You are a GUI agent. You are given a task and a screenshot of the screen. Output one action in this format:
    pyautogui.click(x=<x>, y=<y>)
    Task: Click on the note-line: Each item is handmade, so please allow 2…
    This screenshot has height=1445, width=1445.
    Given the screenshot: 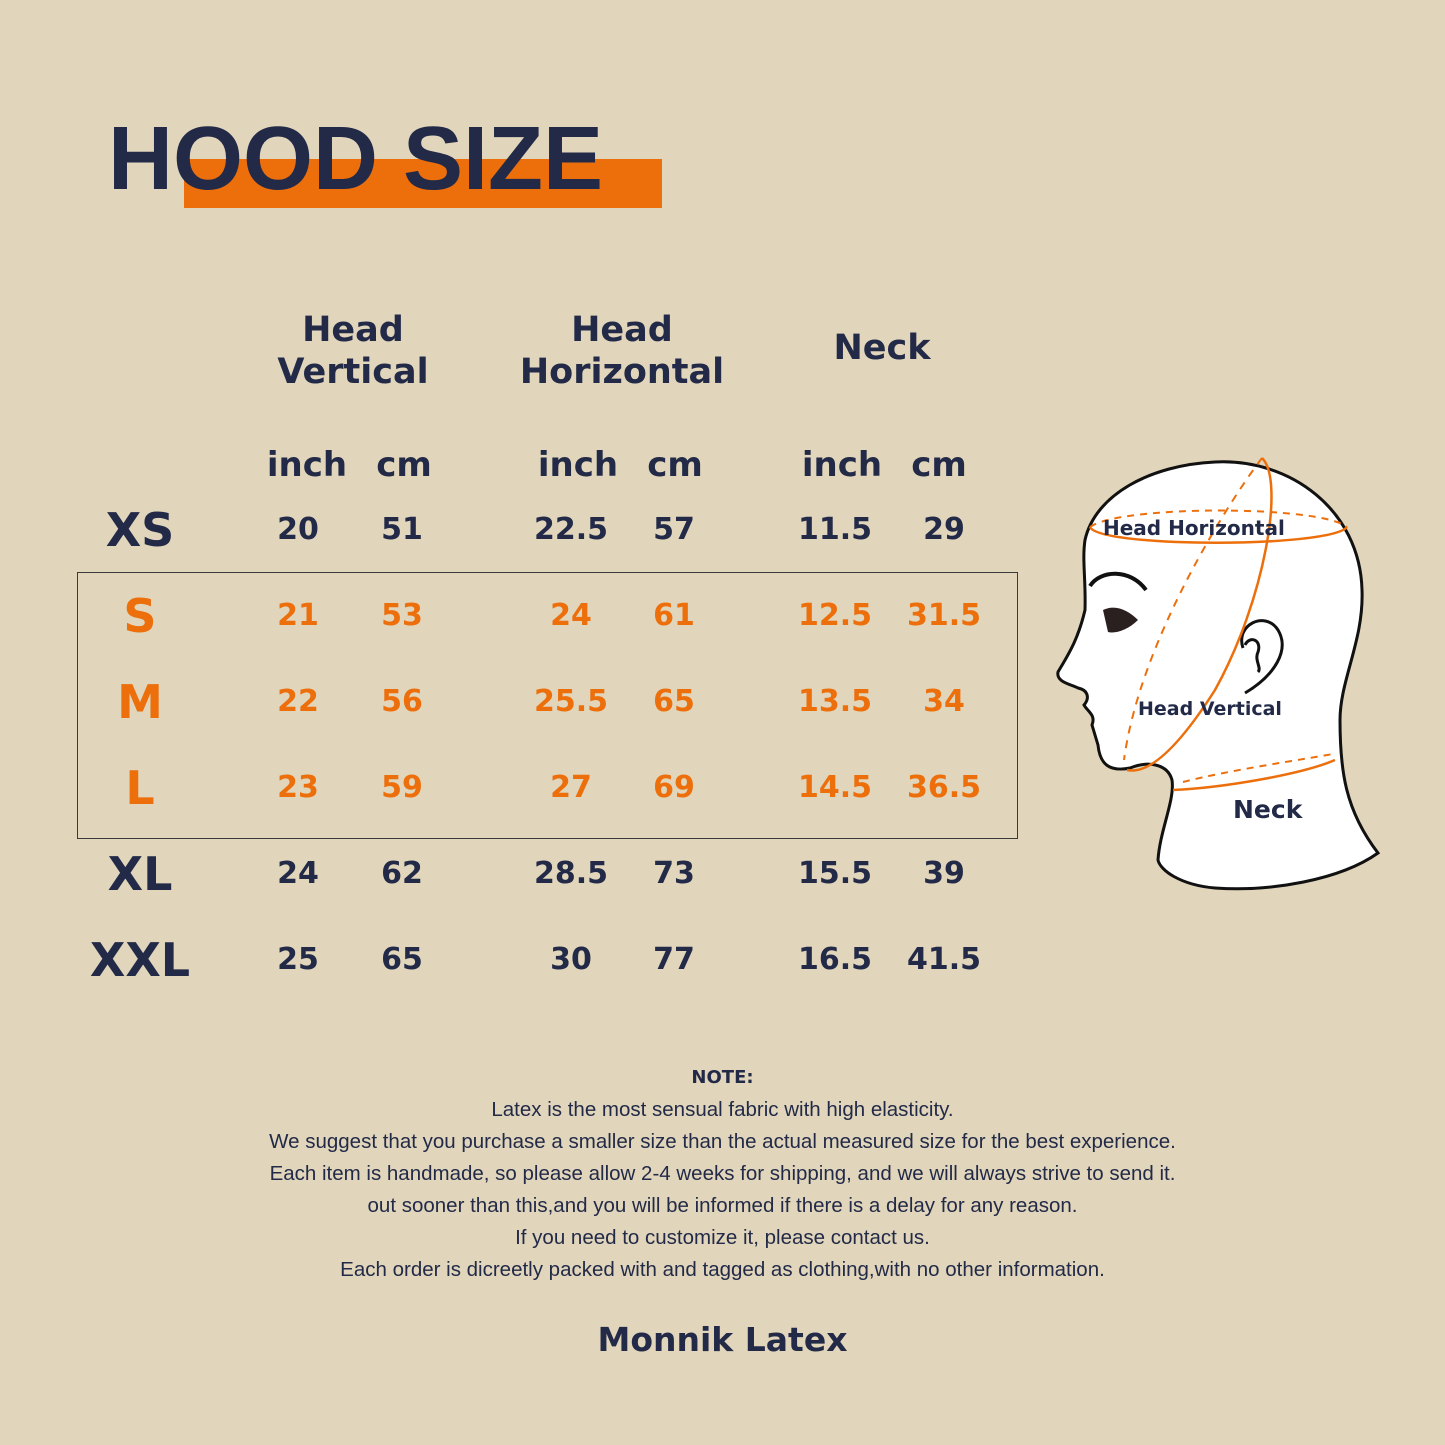 What is the action you would take?
    pyautogui.click(x=722, y=1173)
    